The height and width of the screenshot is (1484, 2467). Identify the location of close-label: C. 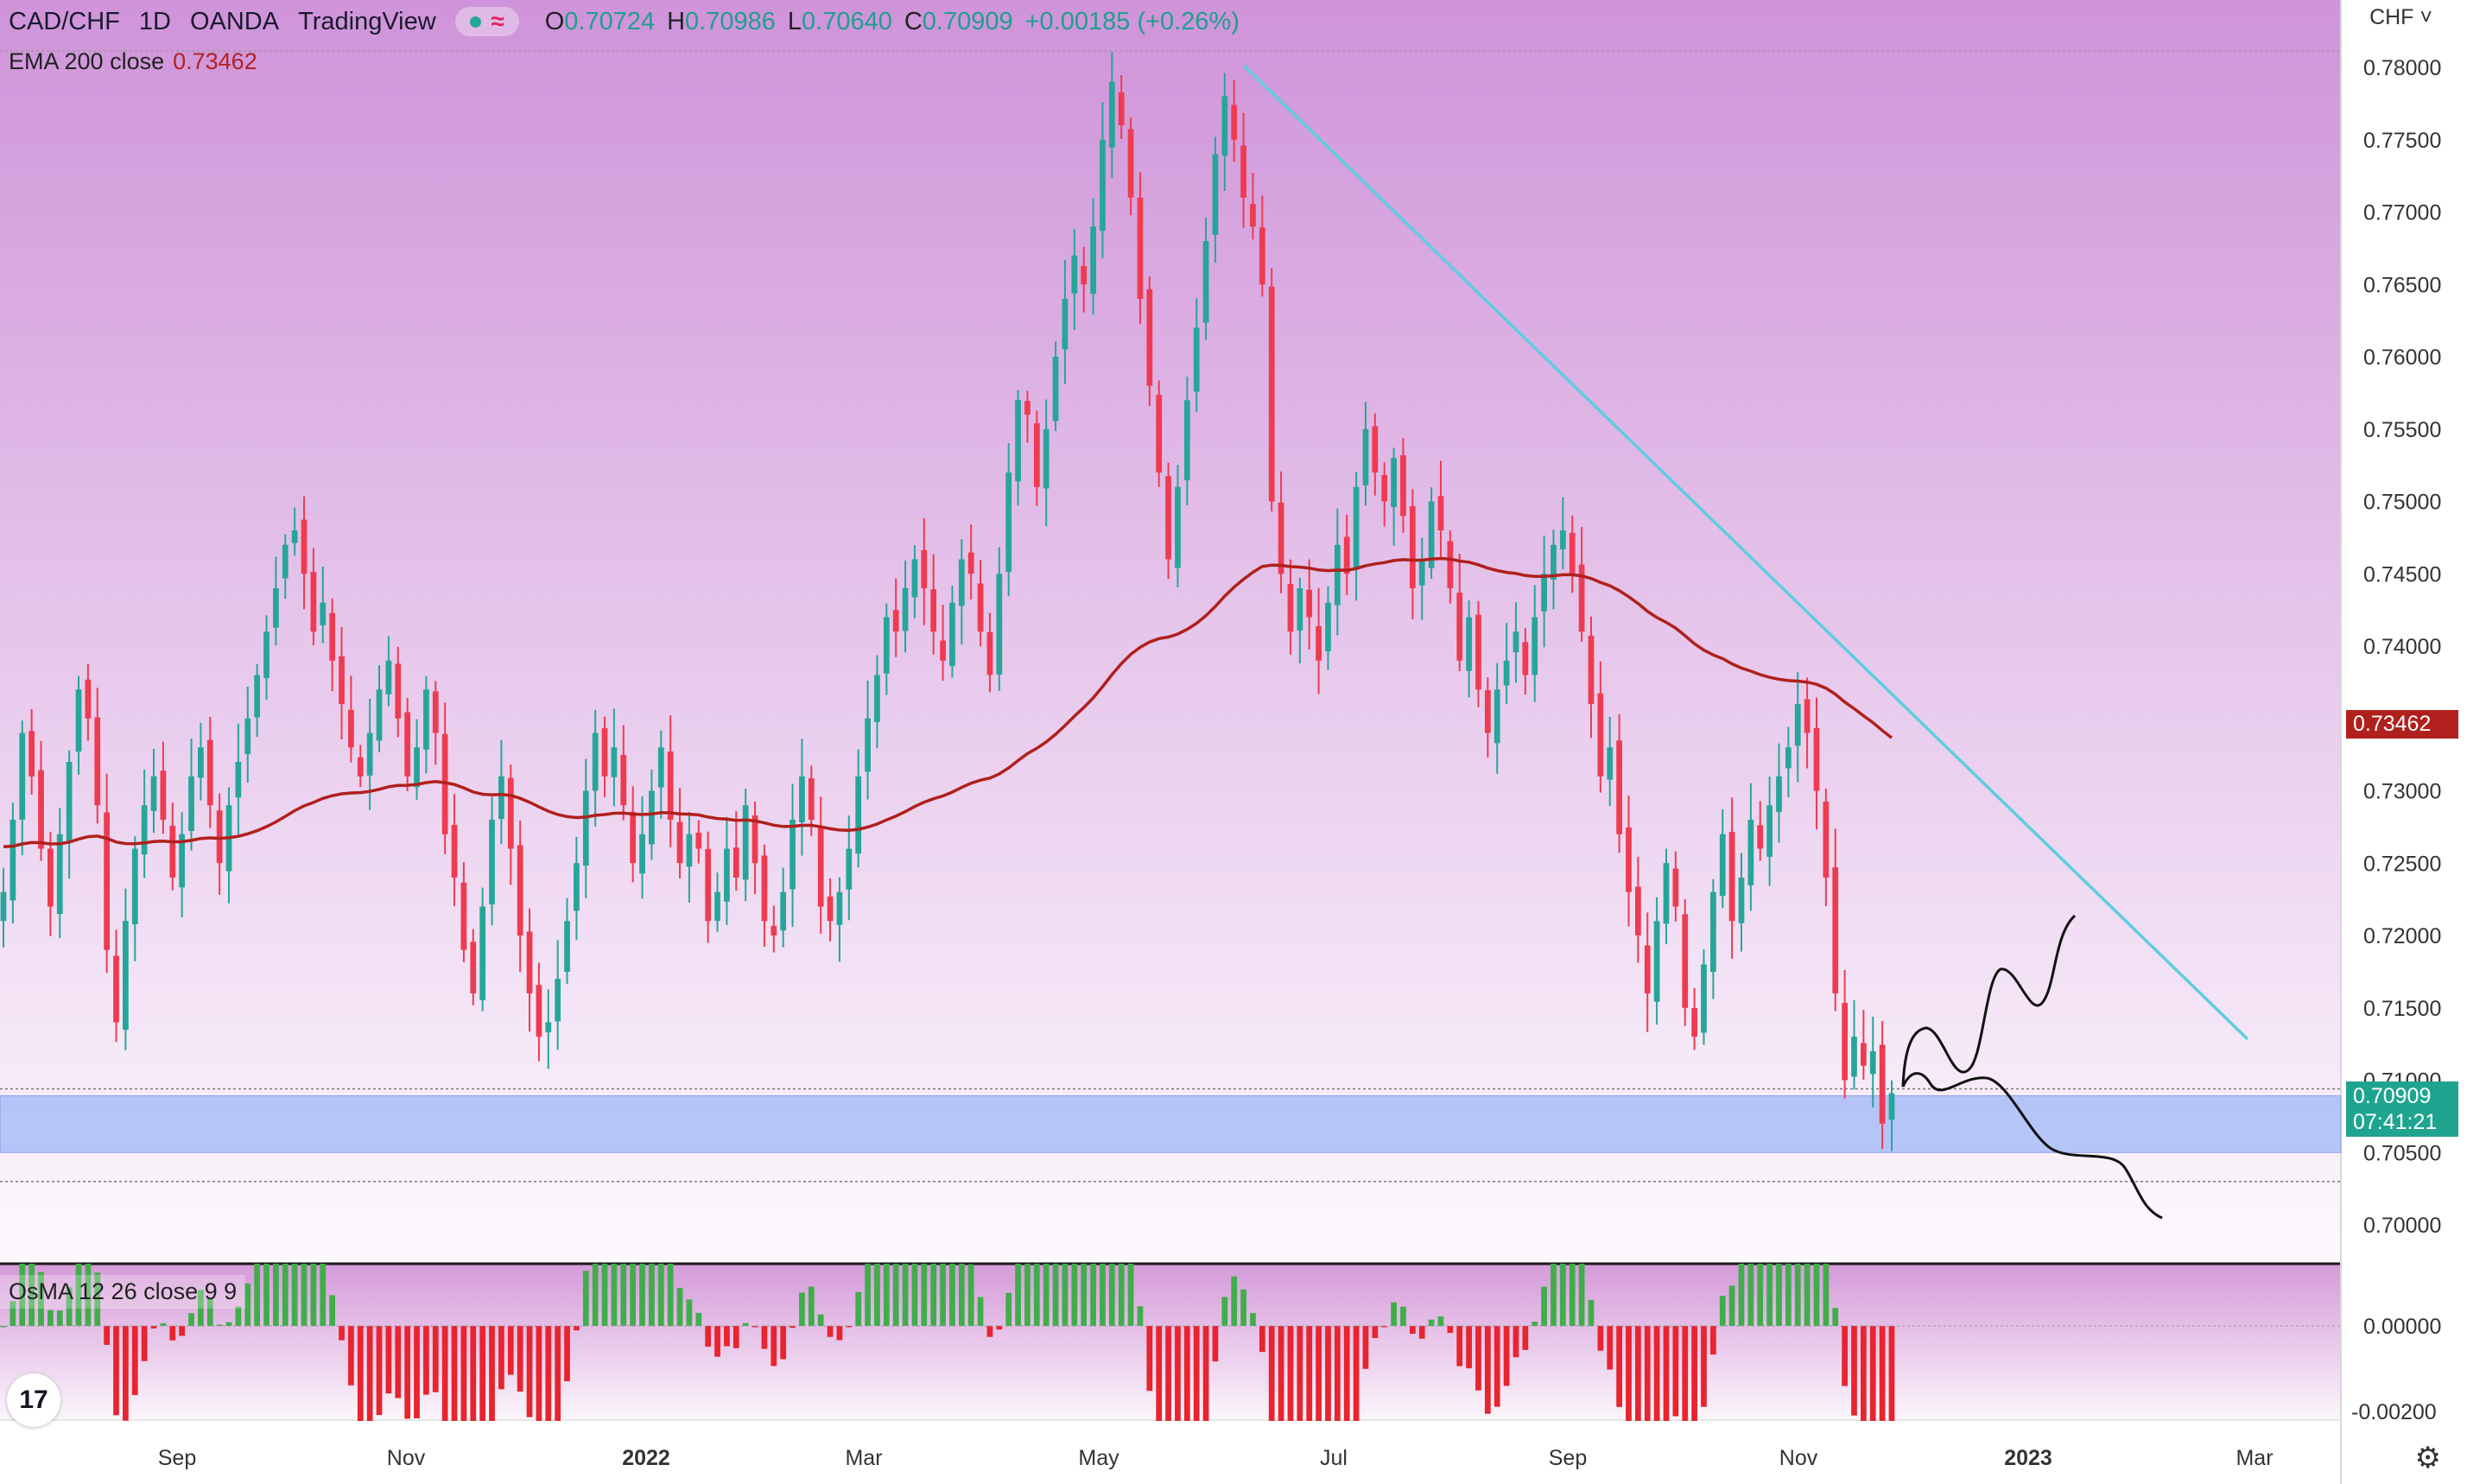
(914, 21).